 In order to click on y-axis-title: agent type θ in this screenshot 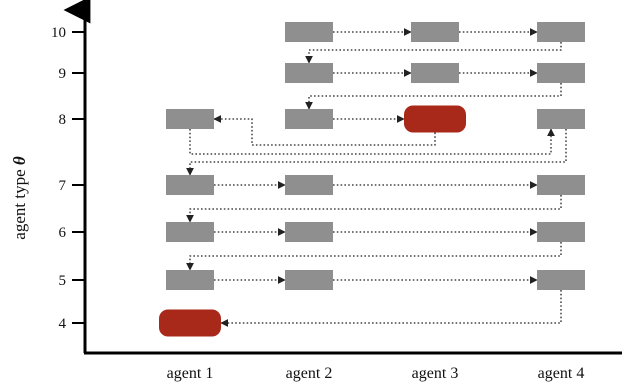, I will do `click(19, 198)`.